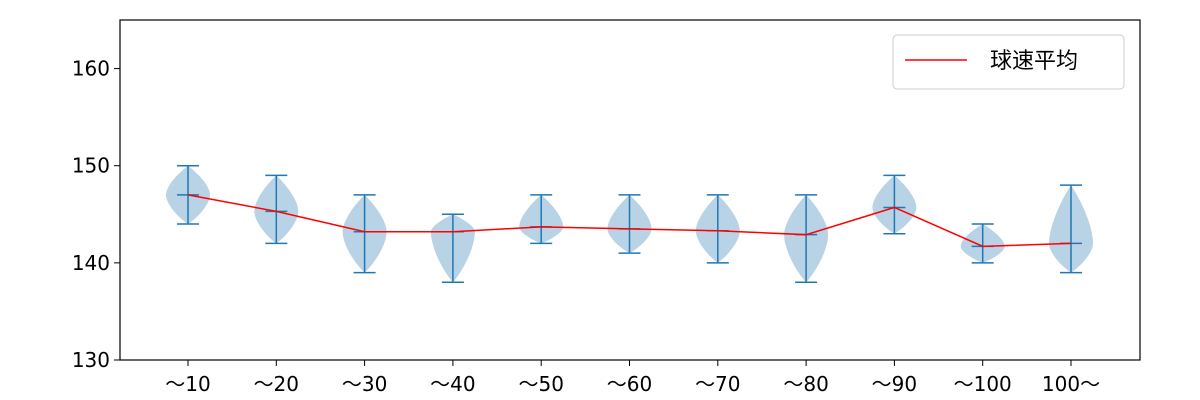 The height and width of the screenshot is (400, 1200). I want to click on x-tick-label: 100～, so click(1071, 384).